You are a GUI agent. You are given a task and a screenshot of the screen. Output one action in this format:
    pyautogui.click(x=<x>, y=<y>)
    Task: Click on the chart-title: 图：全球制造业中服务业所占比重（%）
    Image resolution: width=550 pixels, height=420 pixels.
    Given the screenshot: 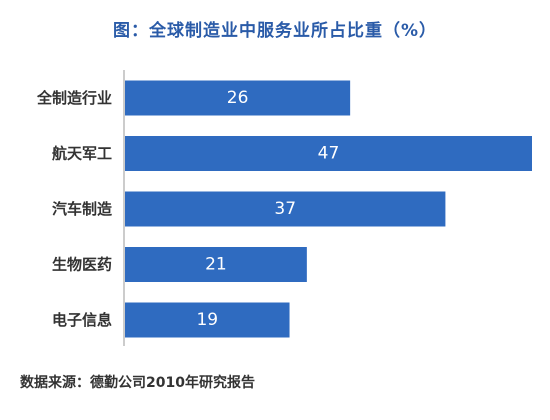 What is the action you would take?
    pyautogui.click(x=275, y=31)
    